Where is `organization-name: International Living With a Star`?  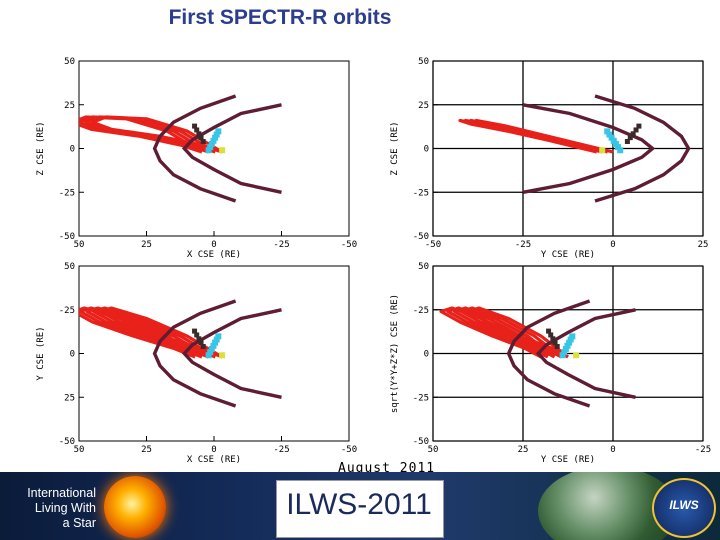 organization-name: International Living With a Star is located at coordinates (51, 508).